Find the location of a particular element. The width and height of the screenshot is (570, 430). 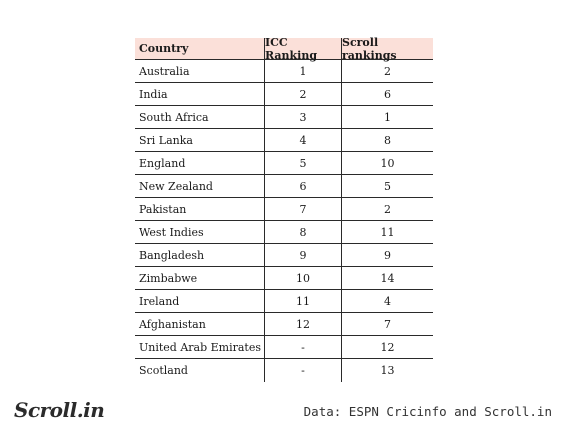

cell-icc-ranking: 9 is located at coordinates (302, 255).